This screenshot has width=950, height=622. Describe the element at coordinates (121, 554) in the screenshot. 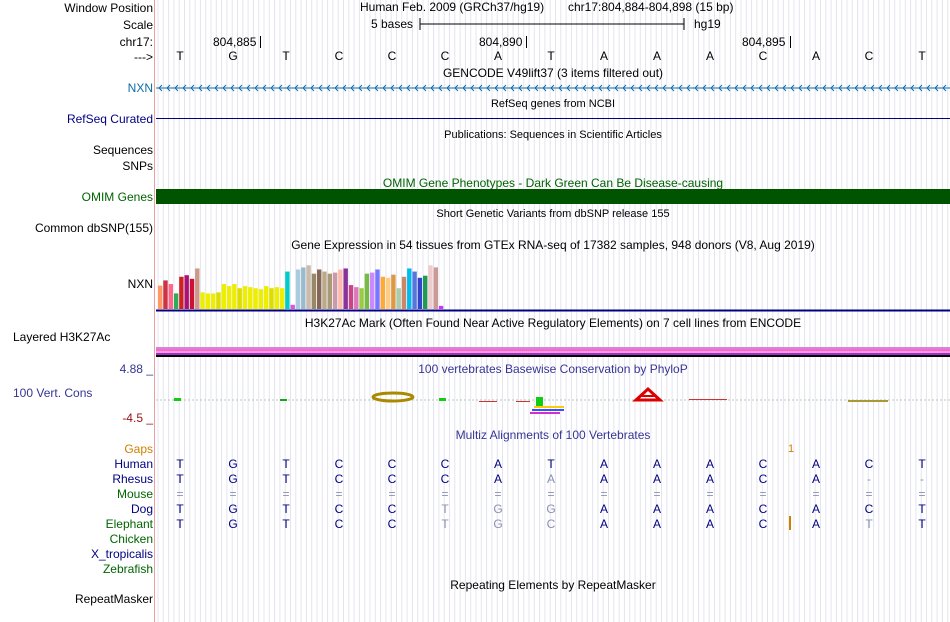

I see `species-label-x_tropicalis: X_tropicalis` at that location.